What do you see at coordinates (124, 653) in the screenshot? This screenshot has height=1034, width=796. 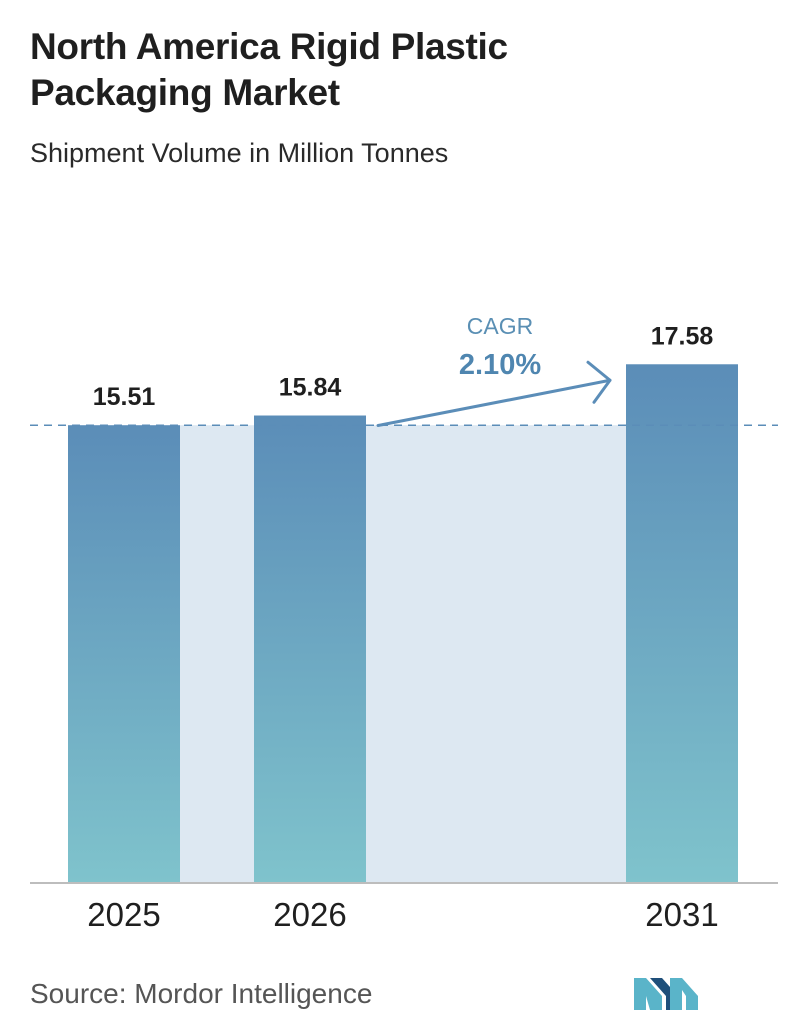 I see `bar-2025` at bounding box center [124, 653].